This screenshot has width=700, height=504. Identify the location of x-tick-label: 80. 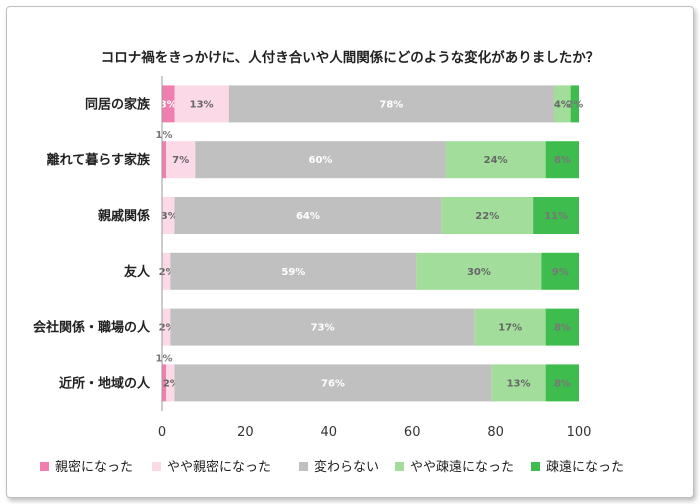
(495, 432).